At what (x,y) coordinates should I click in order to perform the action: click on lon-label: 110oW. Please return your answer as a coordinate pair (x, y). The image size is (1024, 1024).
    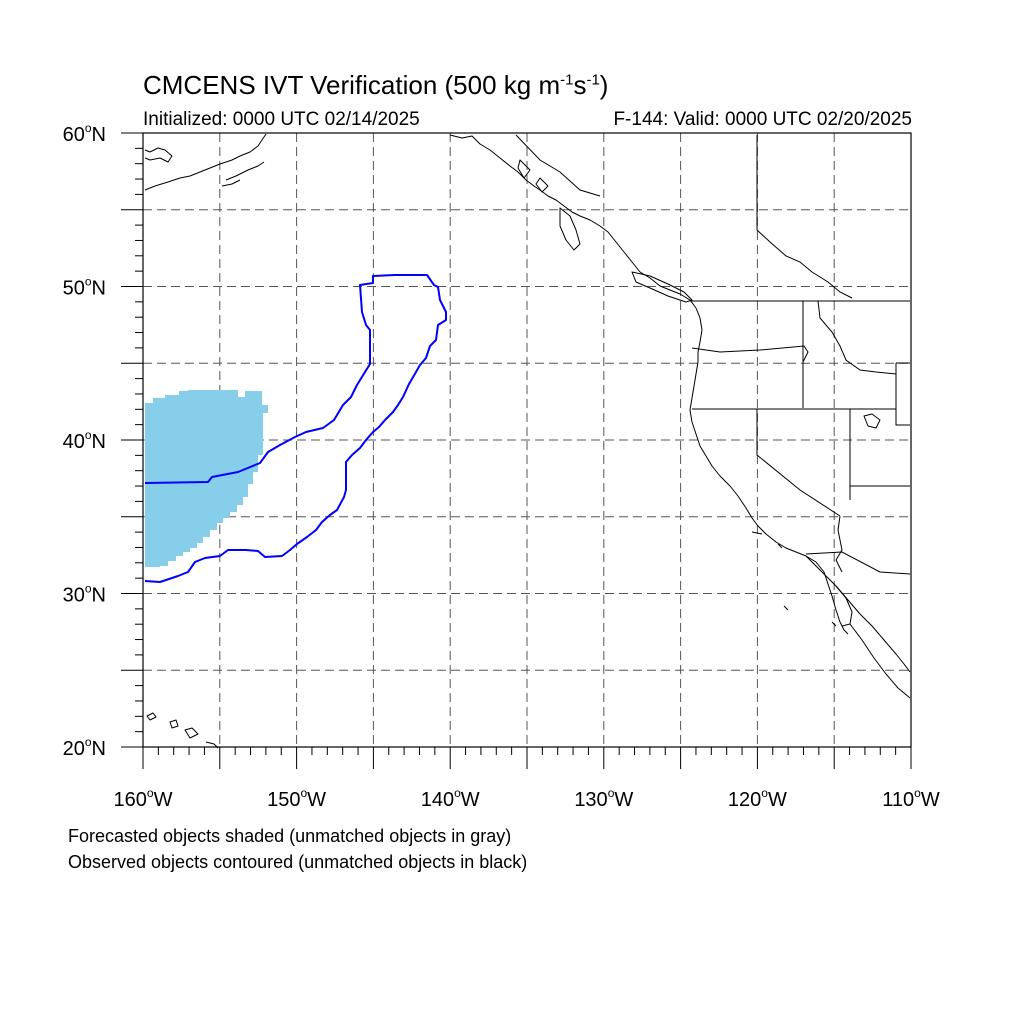
    Looking at the image, I should click on (911, 798).